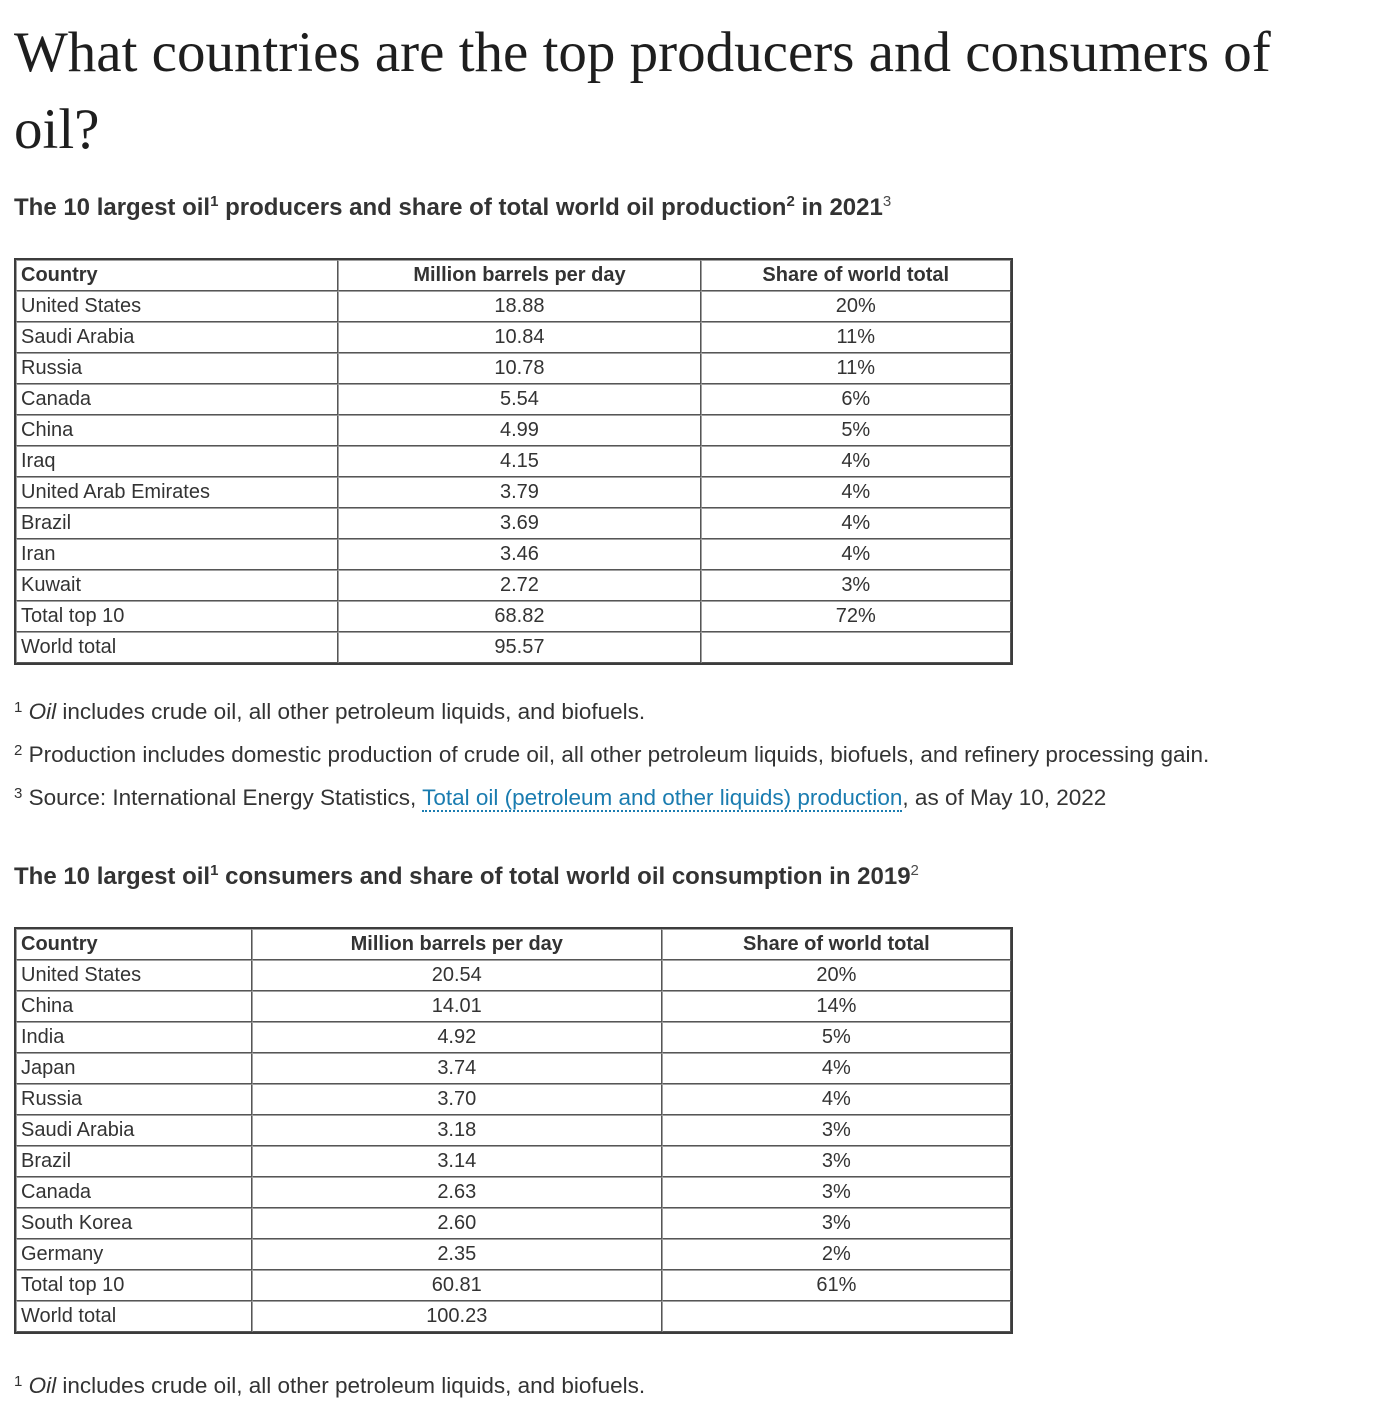 This screenshot has height=1419, width=1378. I want to click on value-cell: 18.88, so click(519, 306).